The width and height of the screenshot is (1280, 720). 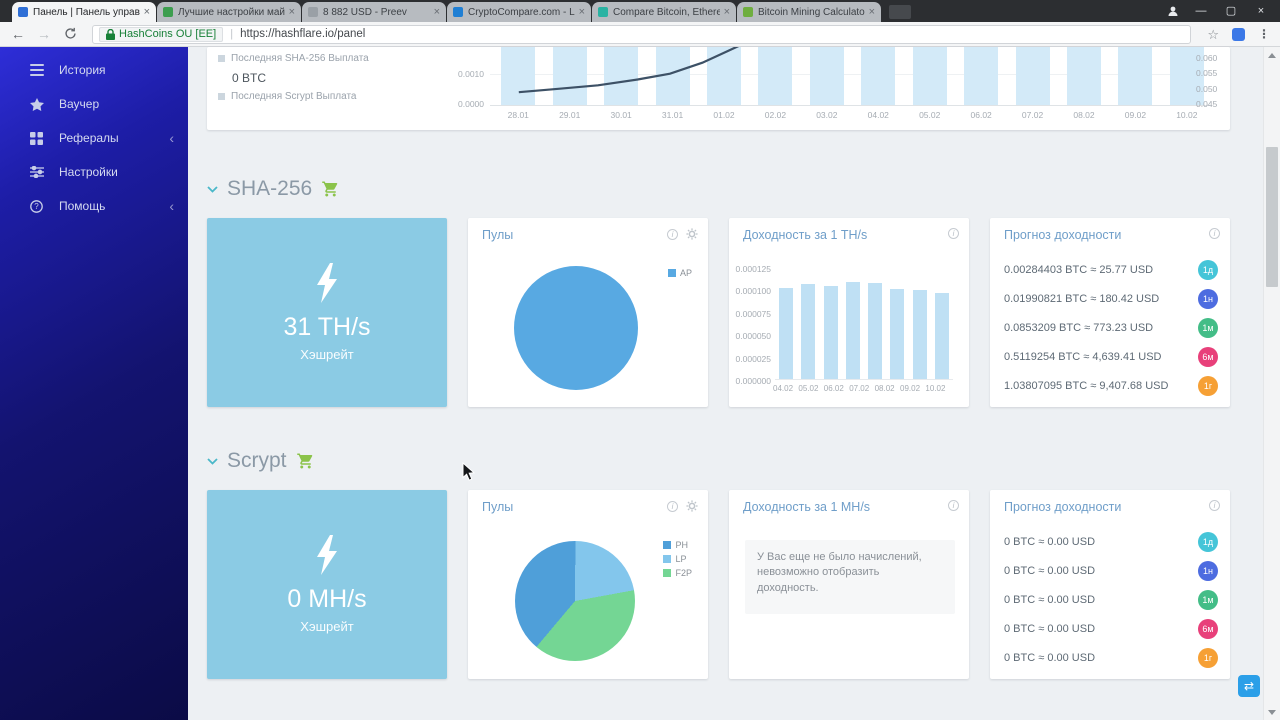 What do you see at coordinates (677, 545) in the screenshot?
I see `legend-item: PH` at bounding box center [677, 545].